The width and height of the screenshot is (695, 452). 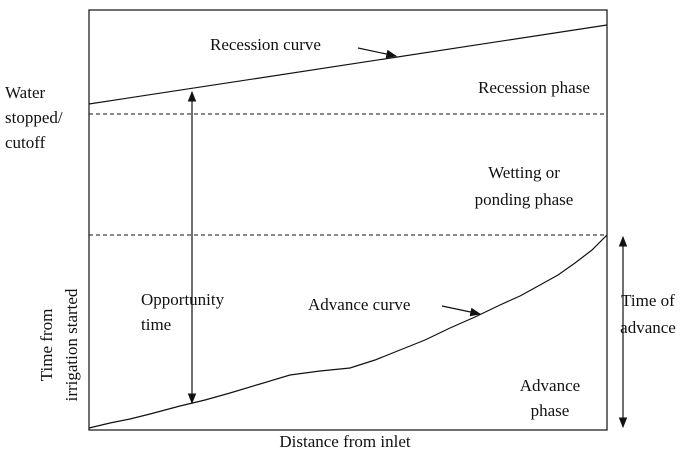 What do you see at coordinates (265, 44) in the screenshot?
I see `label: Recession curve` at bounding box center [265, 44].